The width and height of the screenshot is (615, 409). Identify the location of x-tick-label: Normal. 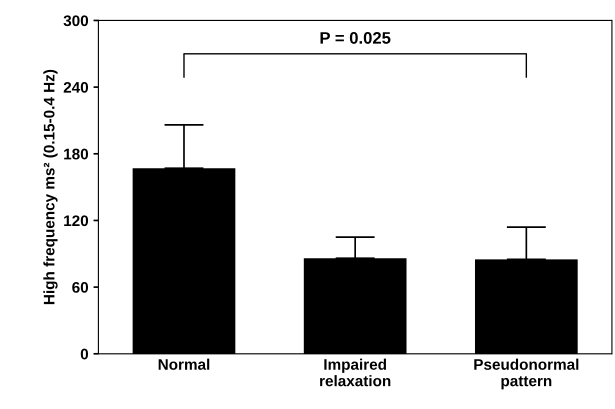
(184, 364).